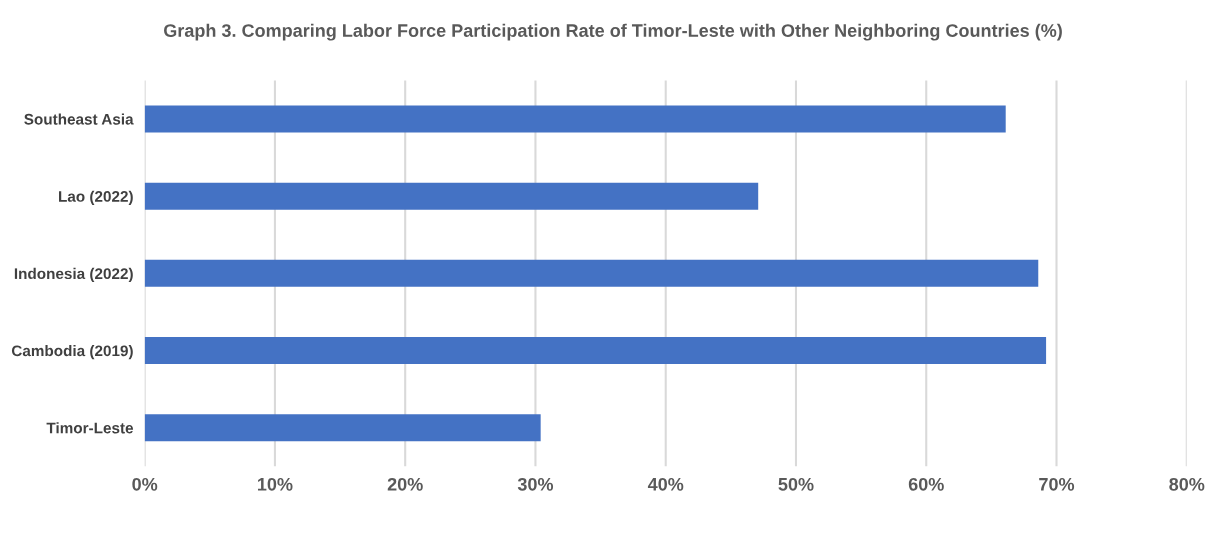 The image size is (1226, 536). Describe the element at coordinates (926, 484) in the screenshot. I see `x-tick-label: 60%` at that location.